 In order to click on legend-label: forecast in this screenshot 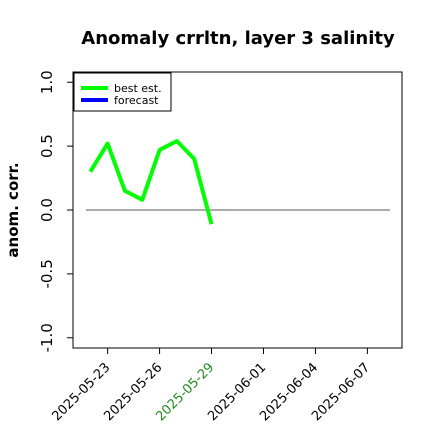, I will do `click(136, 100)`.